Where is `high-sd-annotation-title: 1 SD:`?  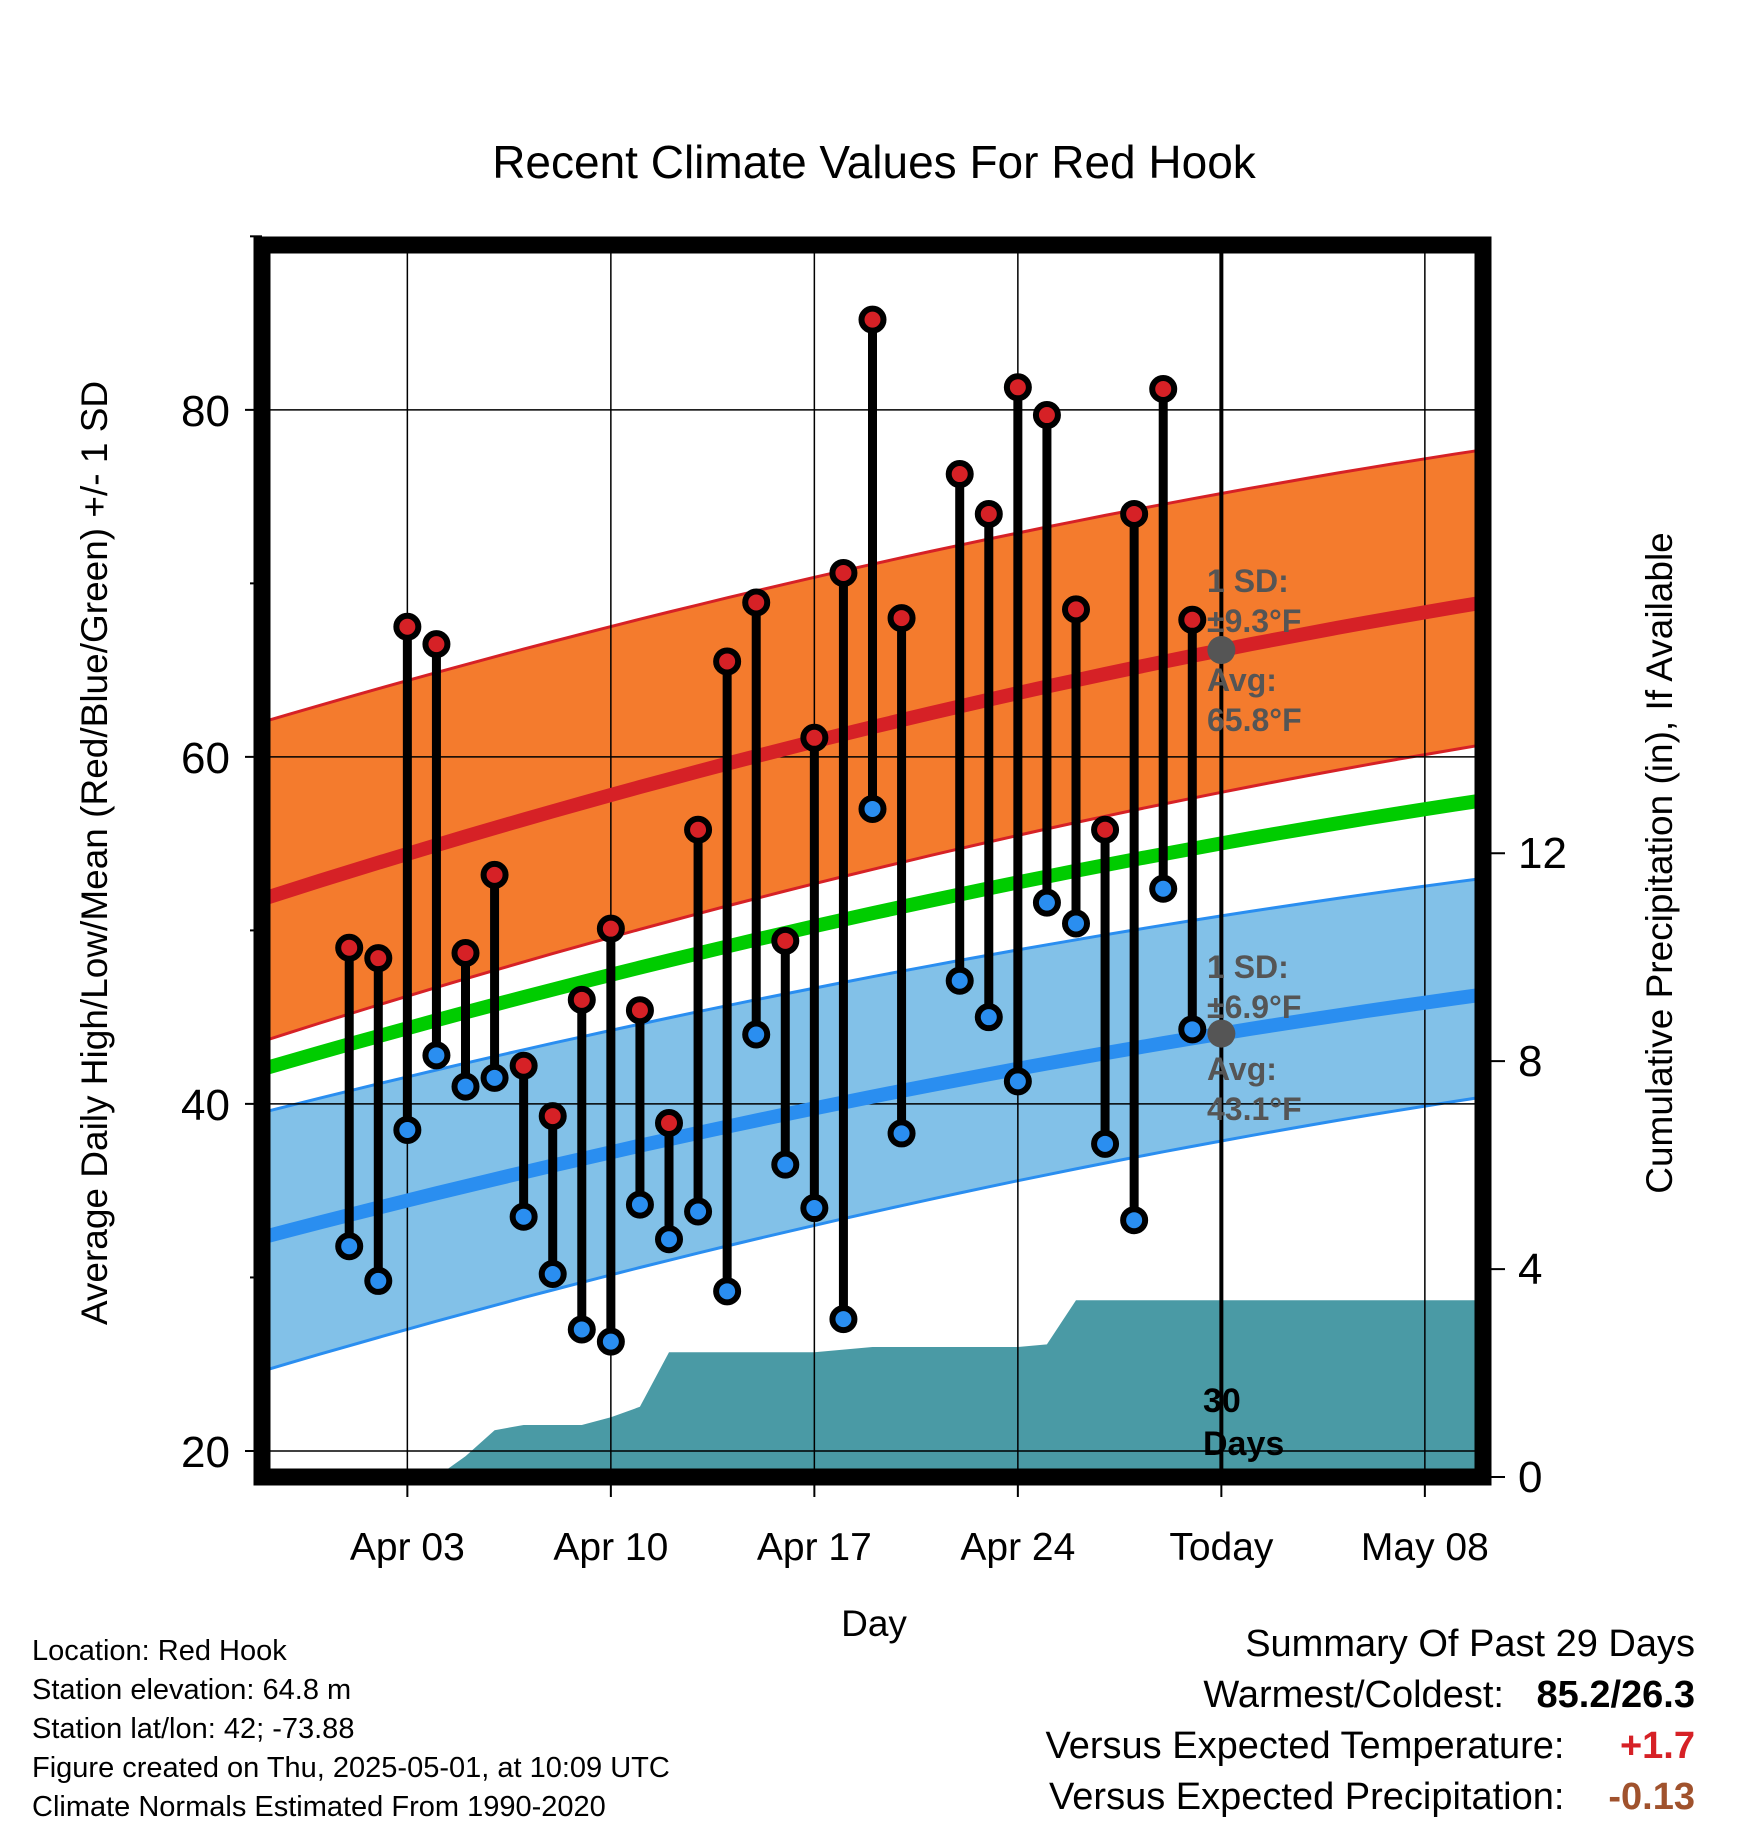 high-sd-annotation-title: 1 SD: is located at coordinates (1248, 581).